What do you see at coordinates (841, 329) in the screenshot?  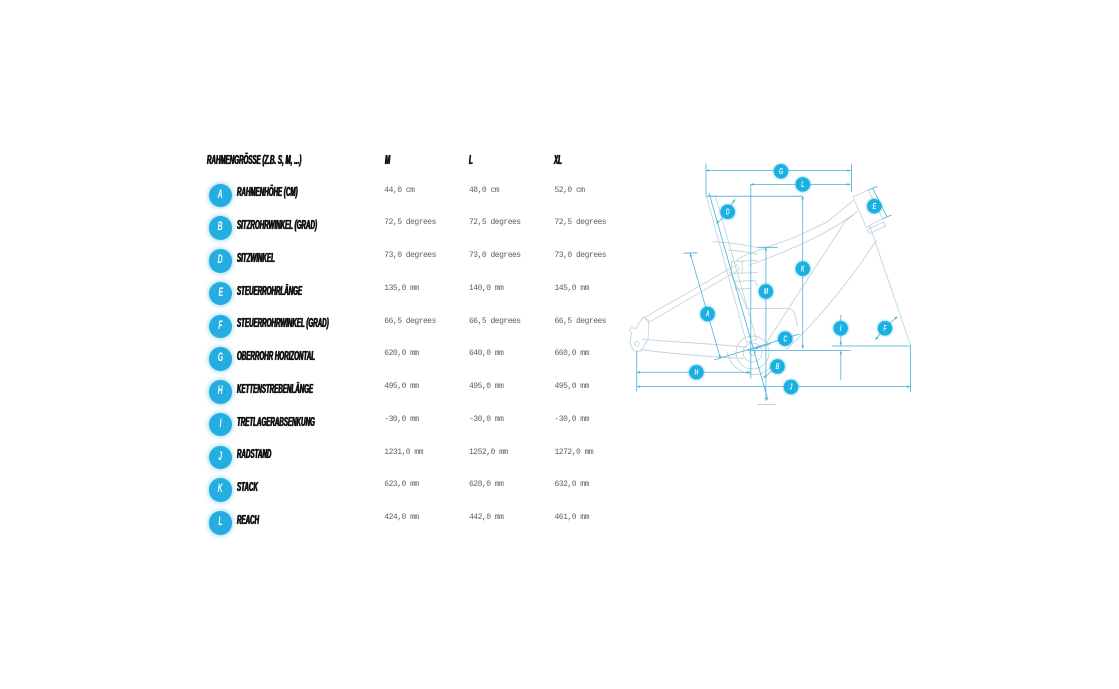 I see `svg-text: I` at bounding box center [841, 329].